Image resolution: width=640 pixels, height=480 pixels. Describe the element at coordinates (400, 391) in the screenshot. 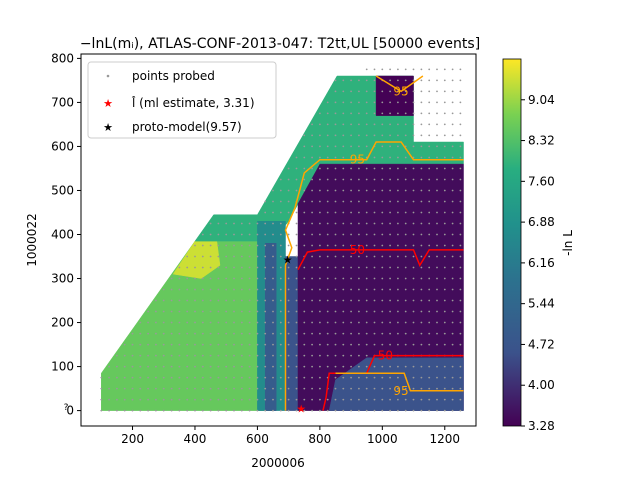

I see `contour-label-95: 95` at that location.